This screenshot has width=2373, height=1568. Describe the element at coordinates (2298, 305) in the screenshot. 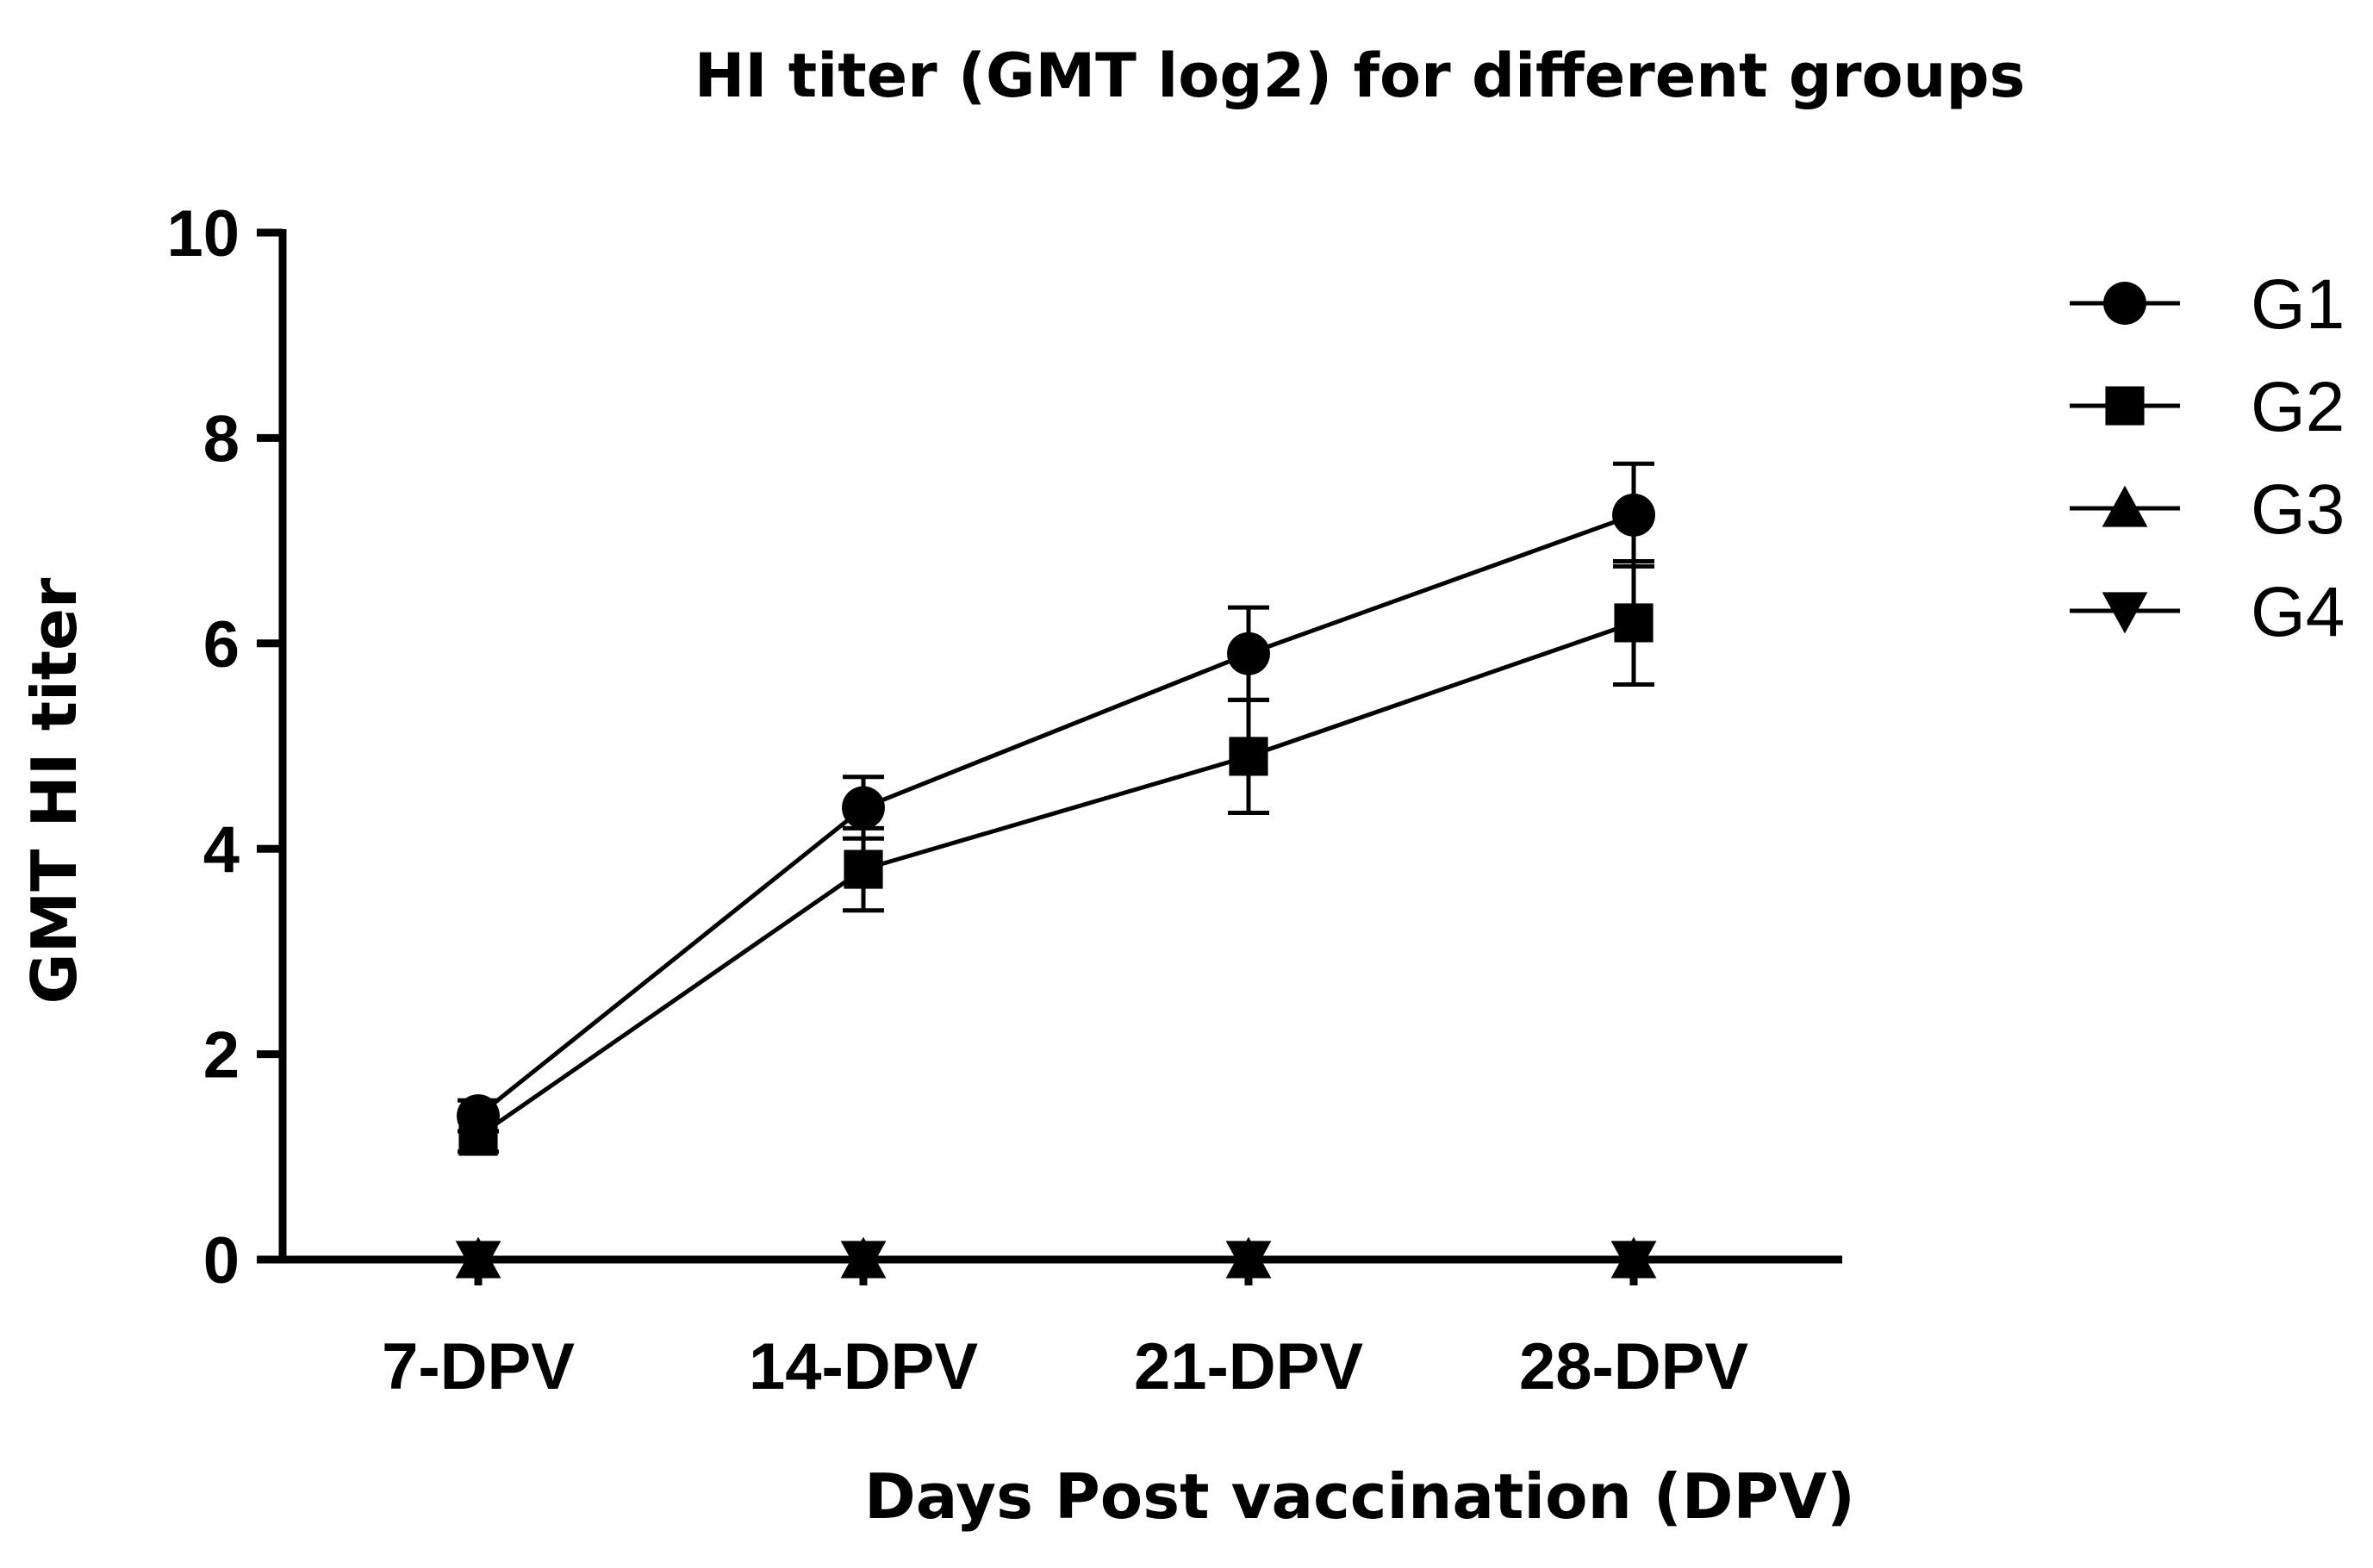

I see `legend-label-g1: G1` at that location.